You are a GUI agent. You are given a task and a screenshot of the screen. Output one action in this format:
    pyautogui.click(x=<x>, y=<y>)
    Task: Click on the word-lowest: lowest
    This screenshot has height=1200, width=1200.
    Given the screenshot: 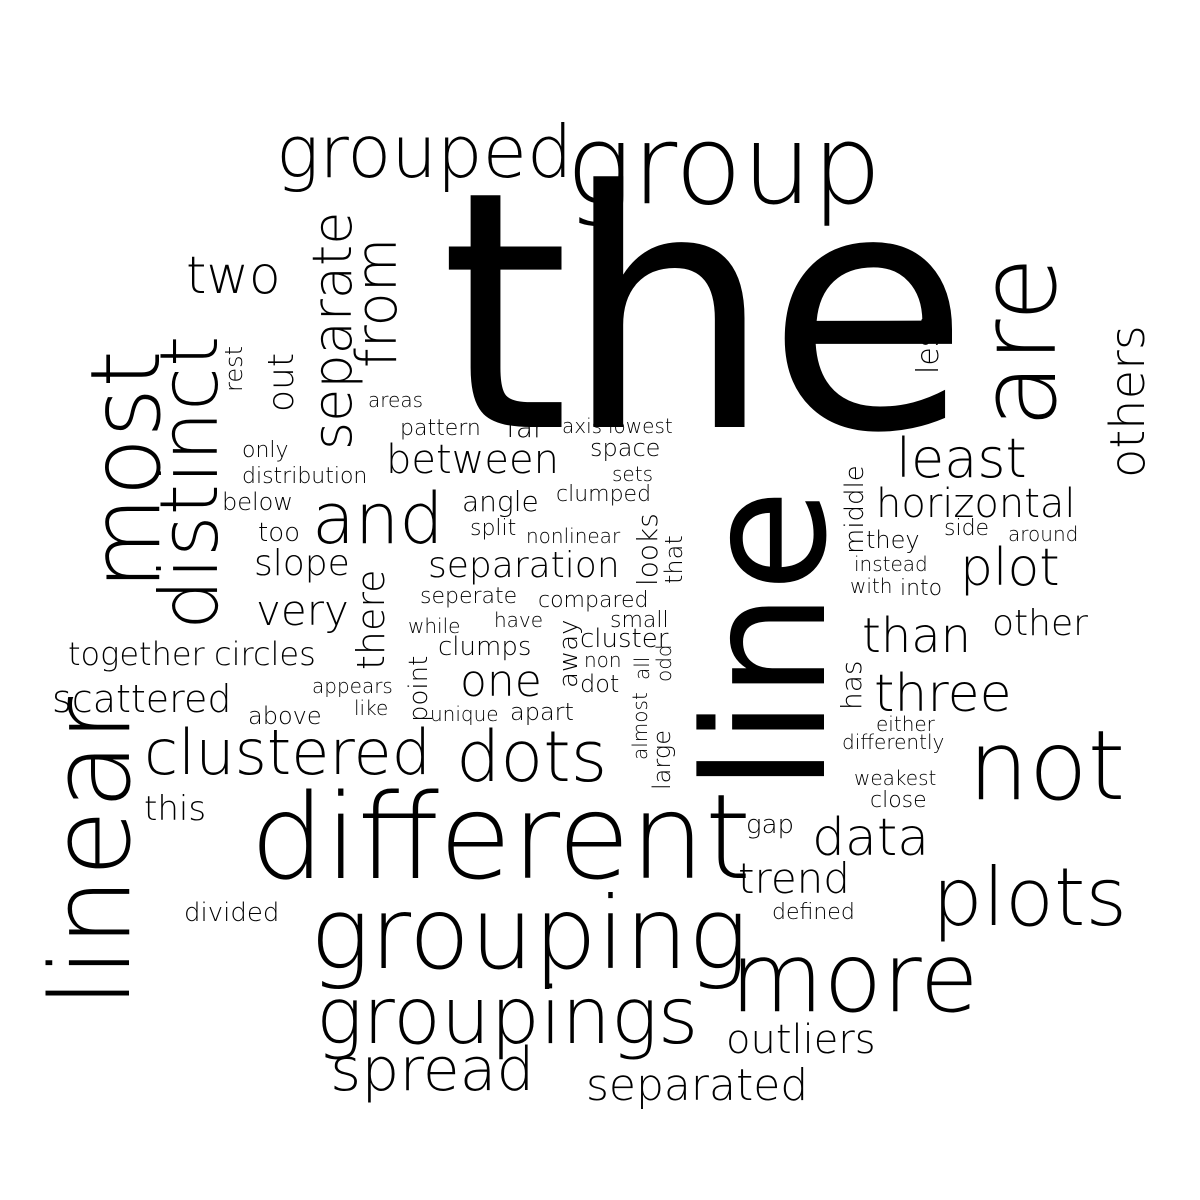 What is the action you would take?
    pyautogui.click(x=640, y=426)
    